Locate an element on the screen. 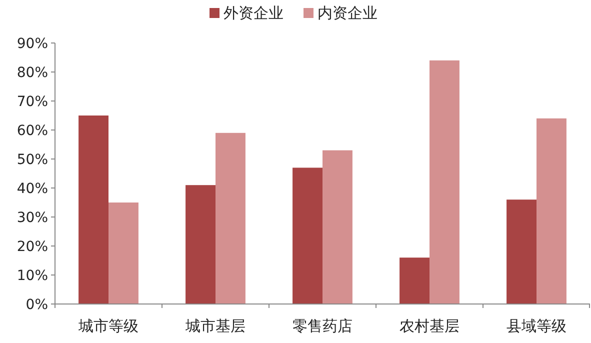  y-tick-label: 40% is located at coordinates (32, 189).